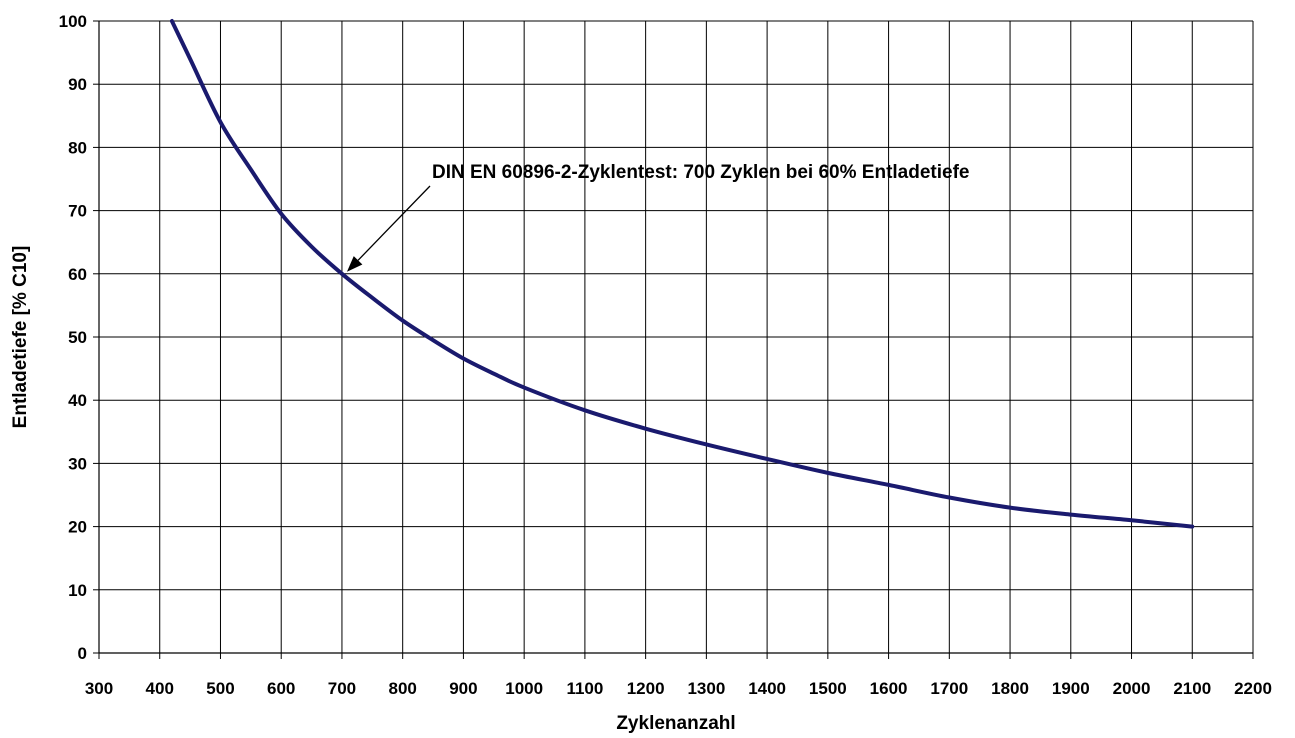  Describe the element at coordinates (160, 688) in the screenshot. I see `x-tick-label: 400` at that location.